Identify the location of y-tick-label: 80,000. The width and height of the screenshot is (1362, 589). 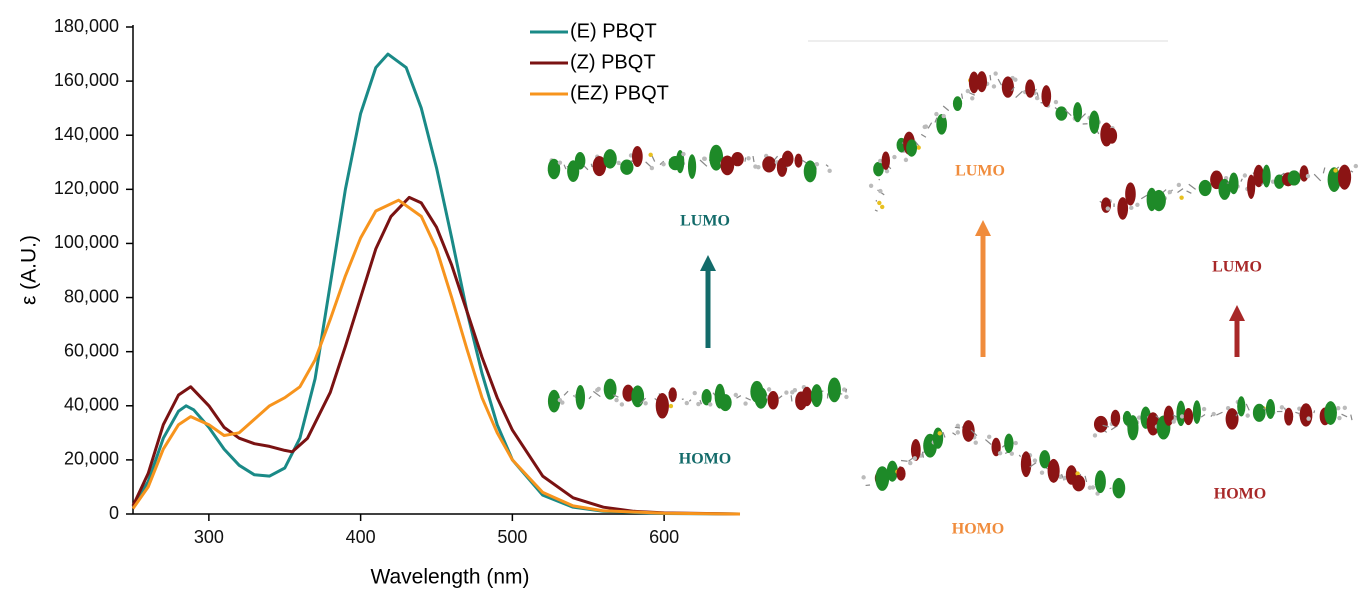
(91, 296).